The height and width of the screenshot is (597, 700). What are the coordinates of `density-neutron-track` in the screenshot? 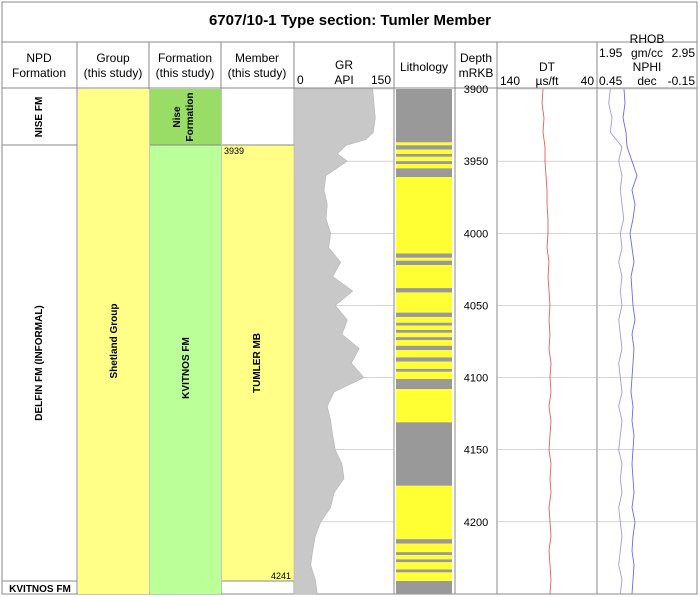 It's located at (623, 341).